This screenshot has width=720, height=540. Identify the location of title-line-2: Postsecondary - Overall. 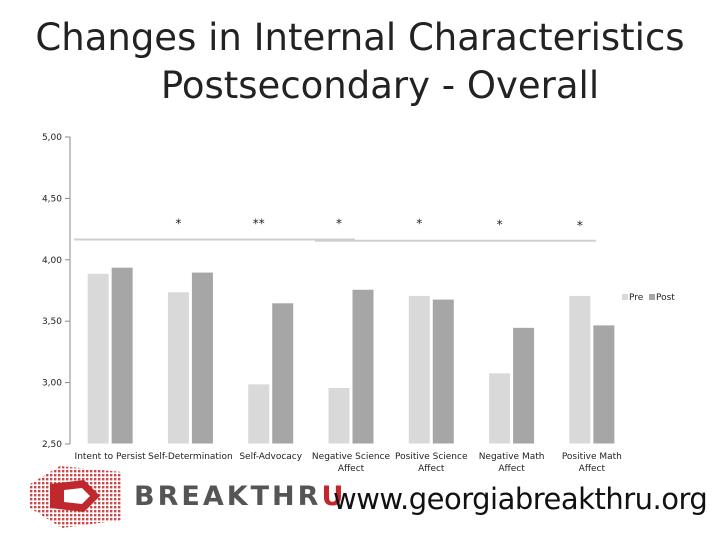
(380, 85).